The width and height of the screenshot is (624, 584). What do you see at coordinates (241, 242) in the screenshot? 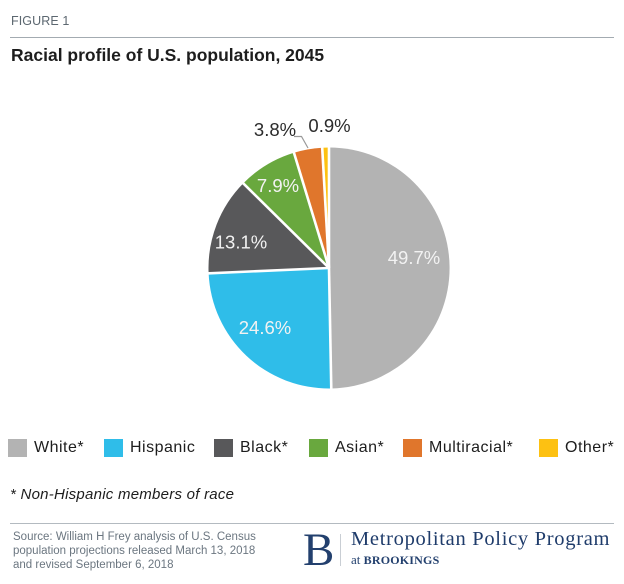
I see `svg-text: 13.1%` at bounding box center [241, 242].